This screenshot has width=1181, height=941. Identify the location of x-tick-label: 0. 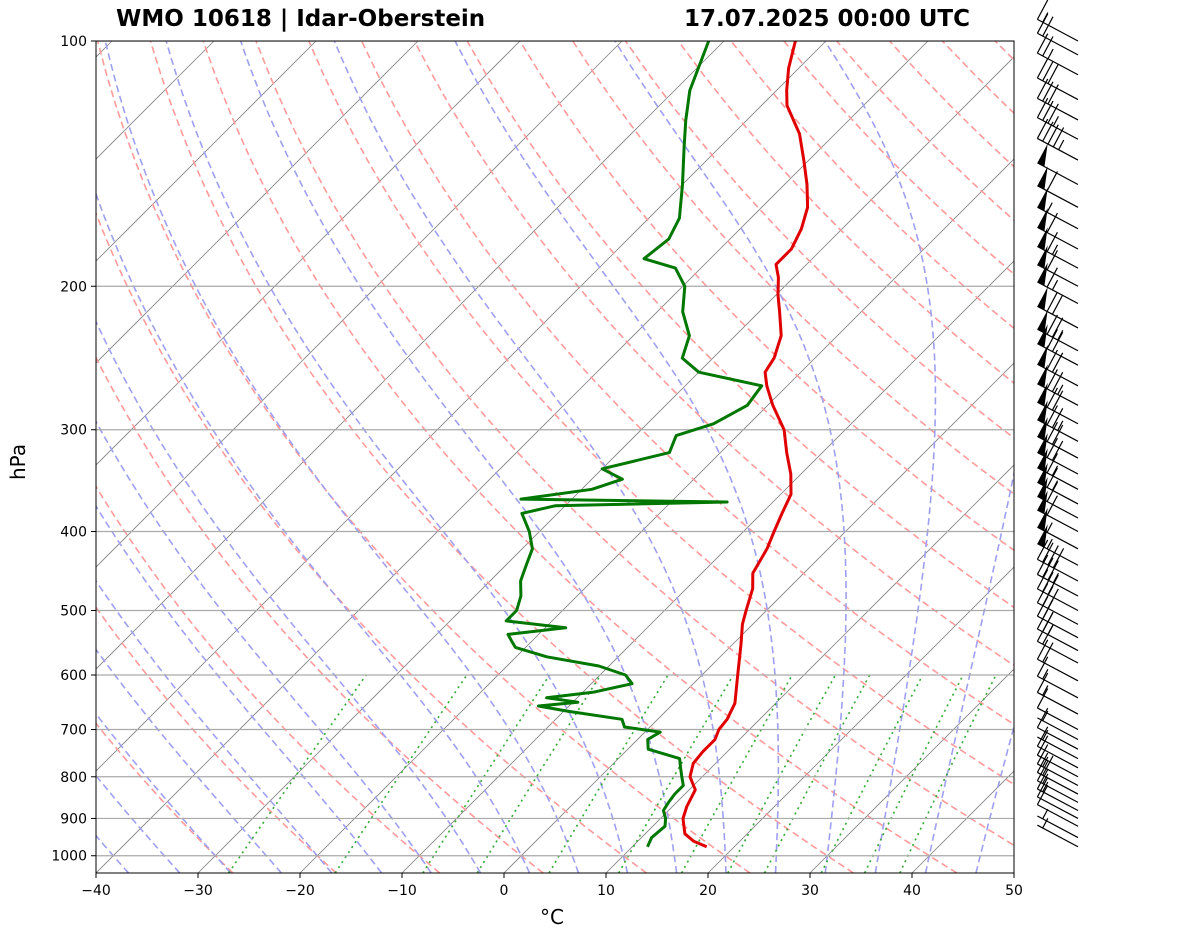
(504, 891).